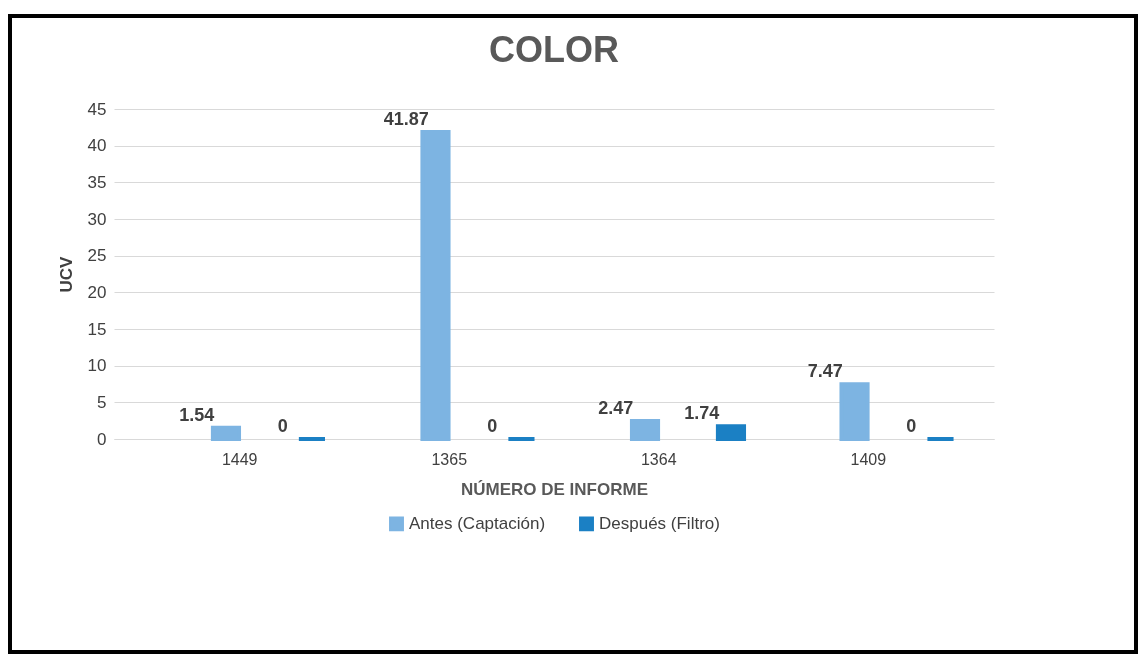 The width and height of the screenshot is (1146, 654). Describe the element at coordinates (97, 366) in the screenshot. I see `y-tick-label: 10` at that location.